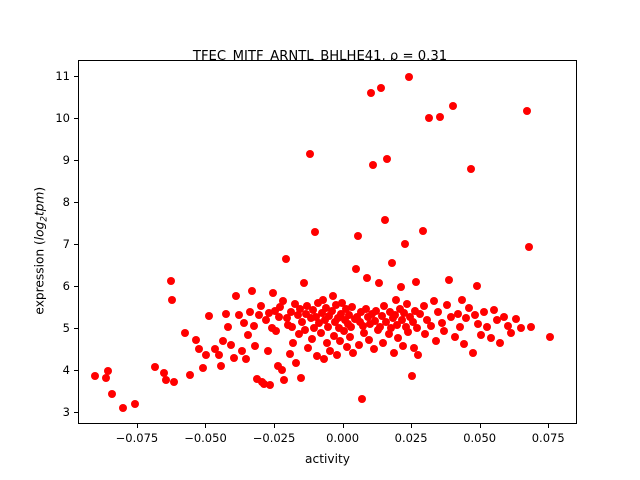 Image resolution: width=640 pixels, height=480 pixels. What do you see at coordinates (274, 438) in the screenshot?
I see `x-tick-label: −0.025` at bounding box center [274, 438].